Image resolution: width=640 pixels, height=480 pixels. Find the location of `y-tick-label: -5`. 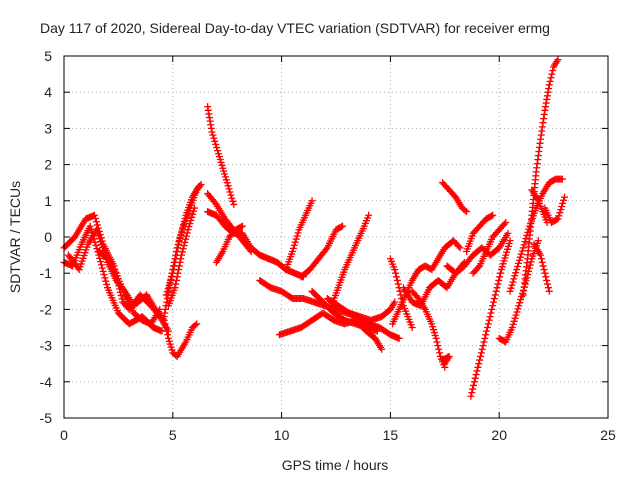

y-tick-label: -5 is located at coordinates (46, 418).